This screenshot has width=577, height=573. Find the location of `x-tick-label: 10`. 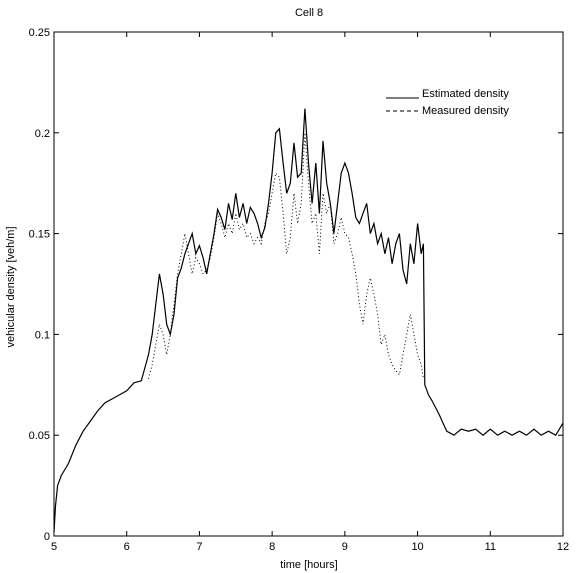

x-tick-label: 10 is located at coordinates (417, 547).